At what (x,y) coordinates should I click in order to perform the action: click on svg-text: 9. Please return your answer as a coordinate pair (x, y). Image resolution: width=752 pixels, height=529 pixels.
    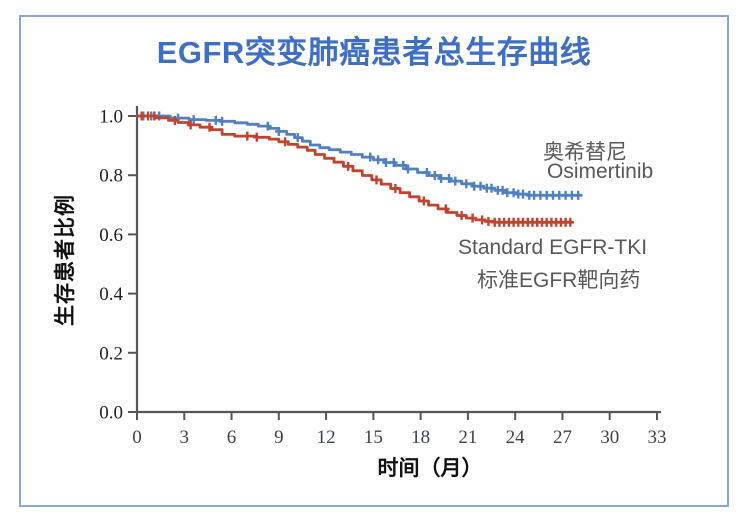
    Looking at the image, I should click on (279, 437).